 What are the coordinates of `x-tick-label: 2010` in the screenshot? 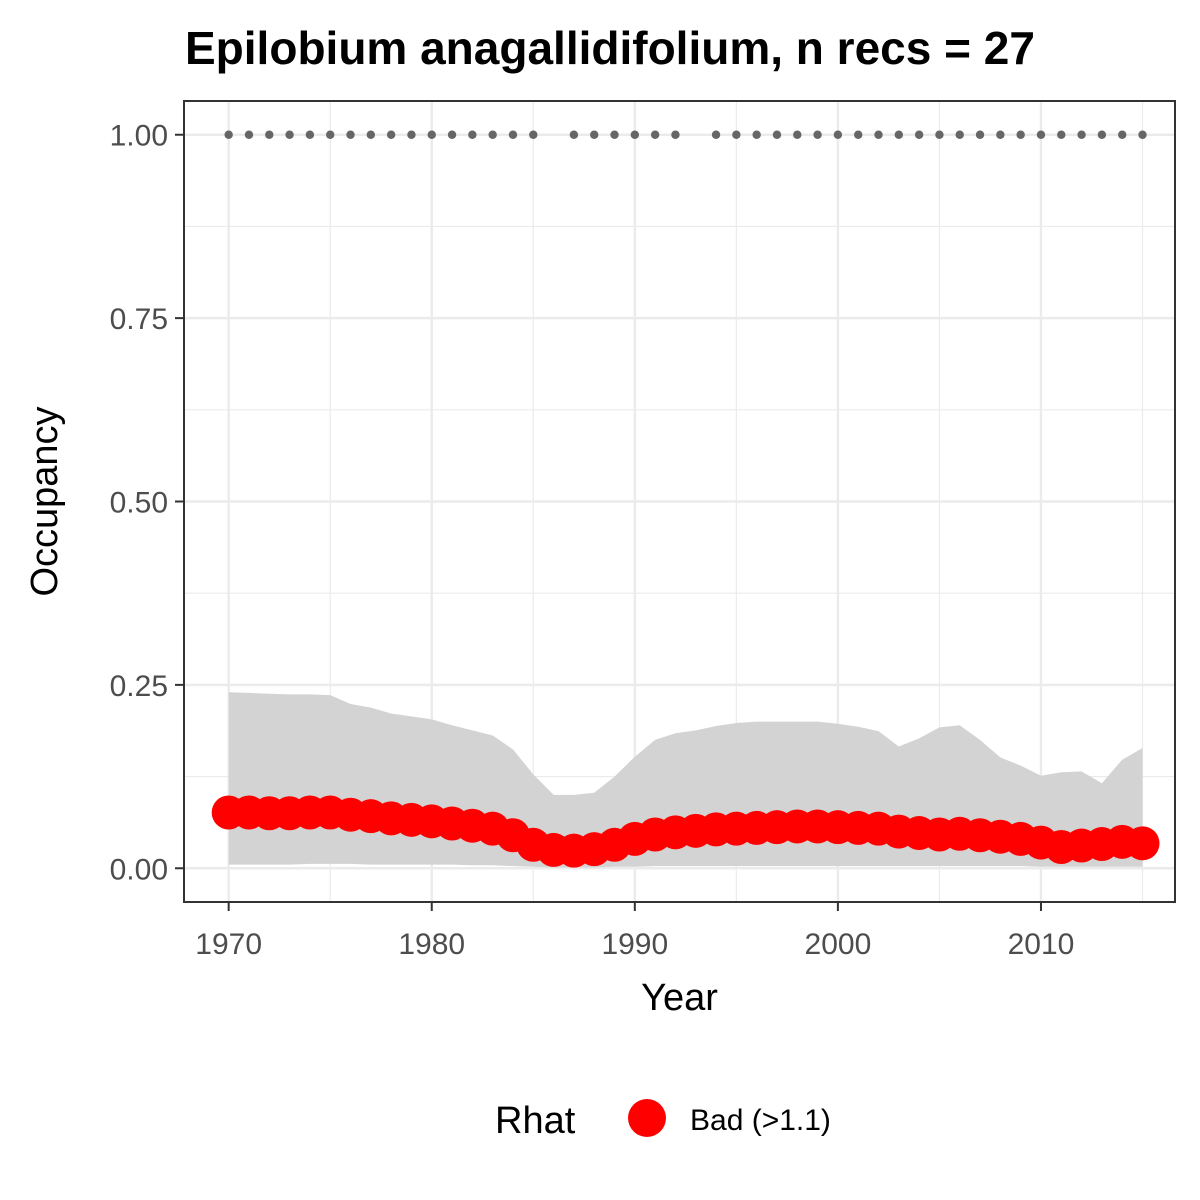 It's located at (1041, 944).